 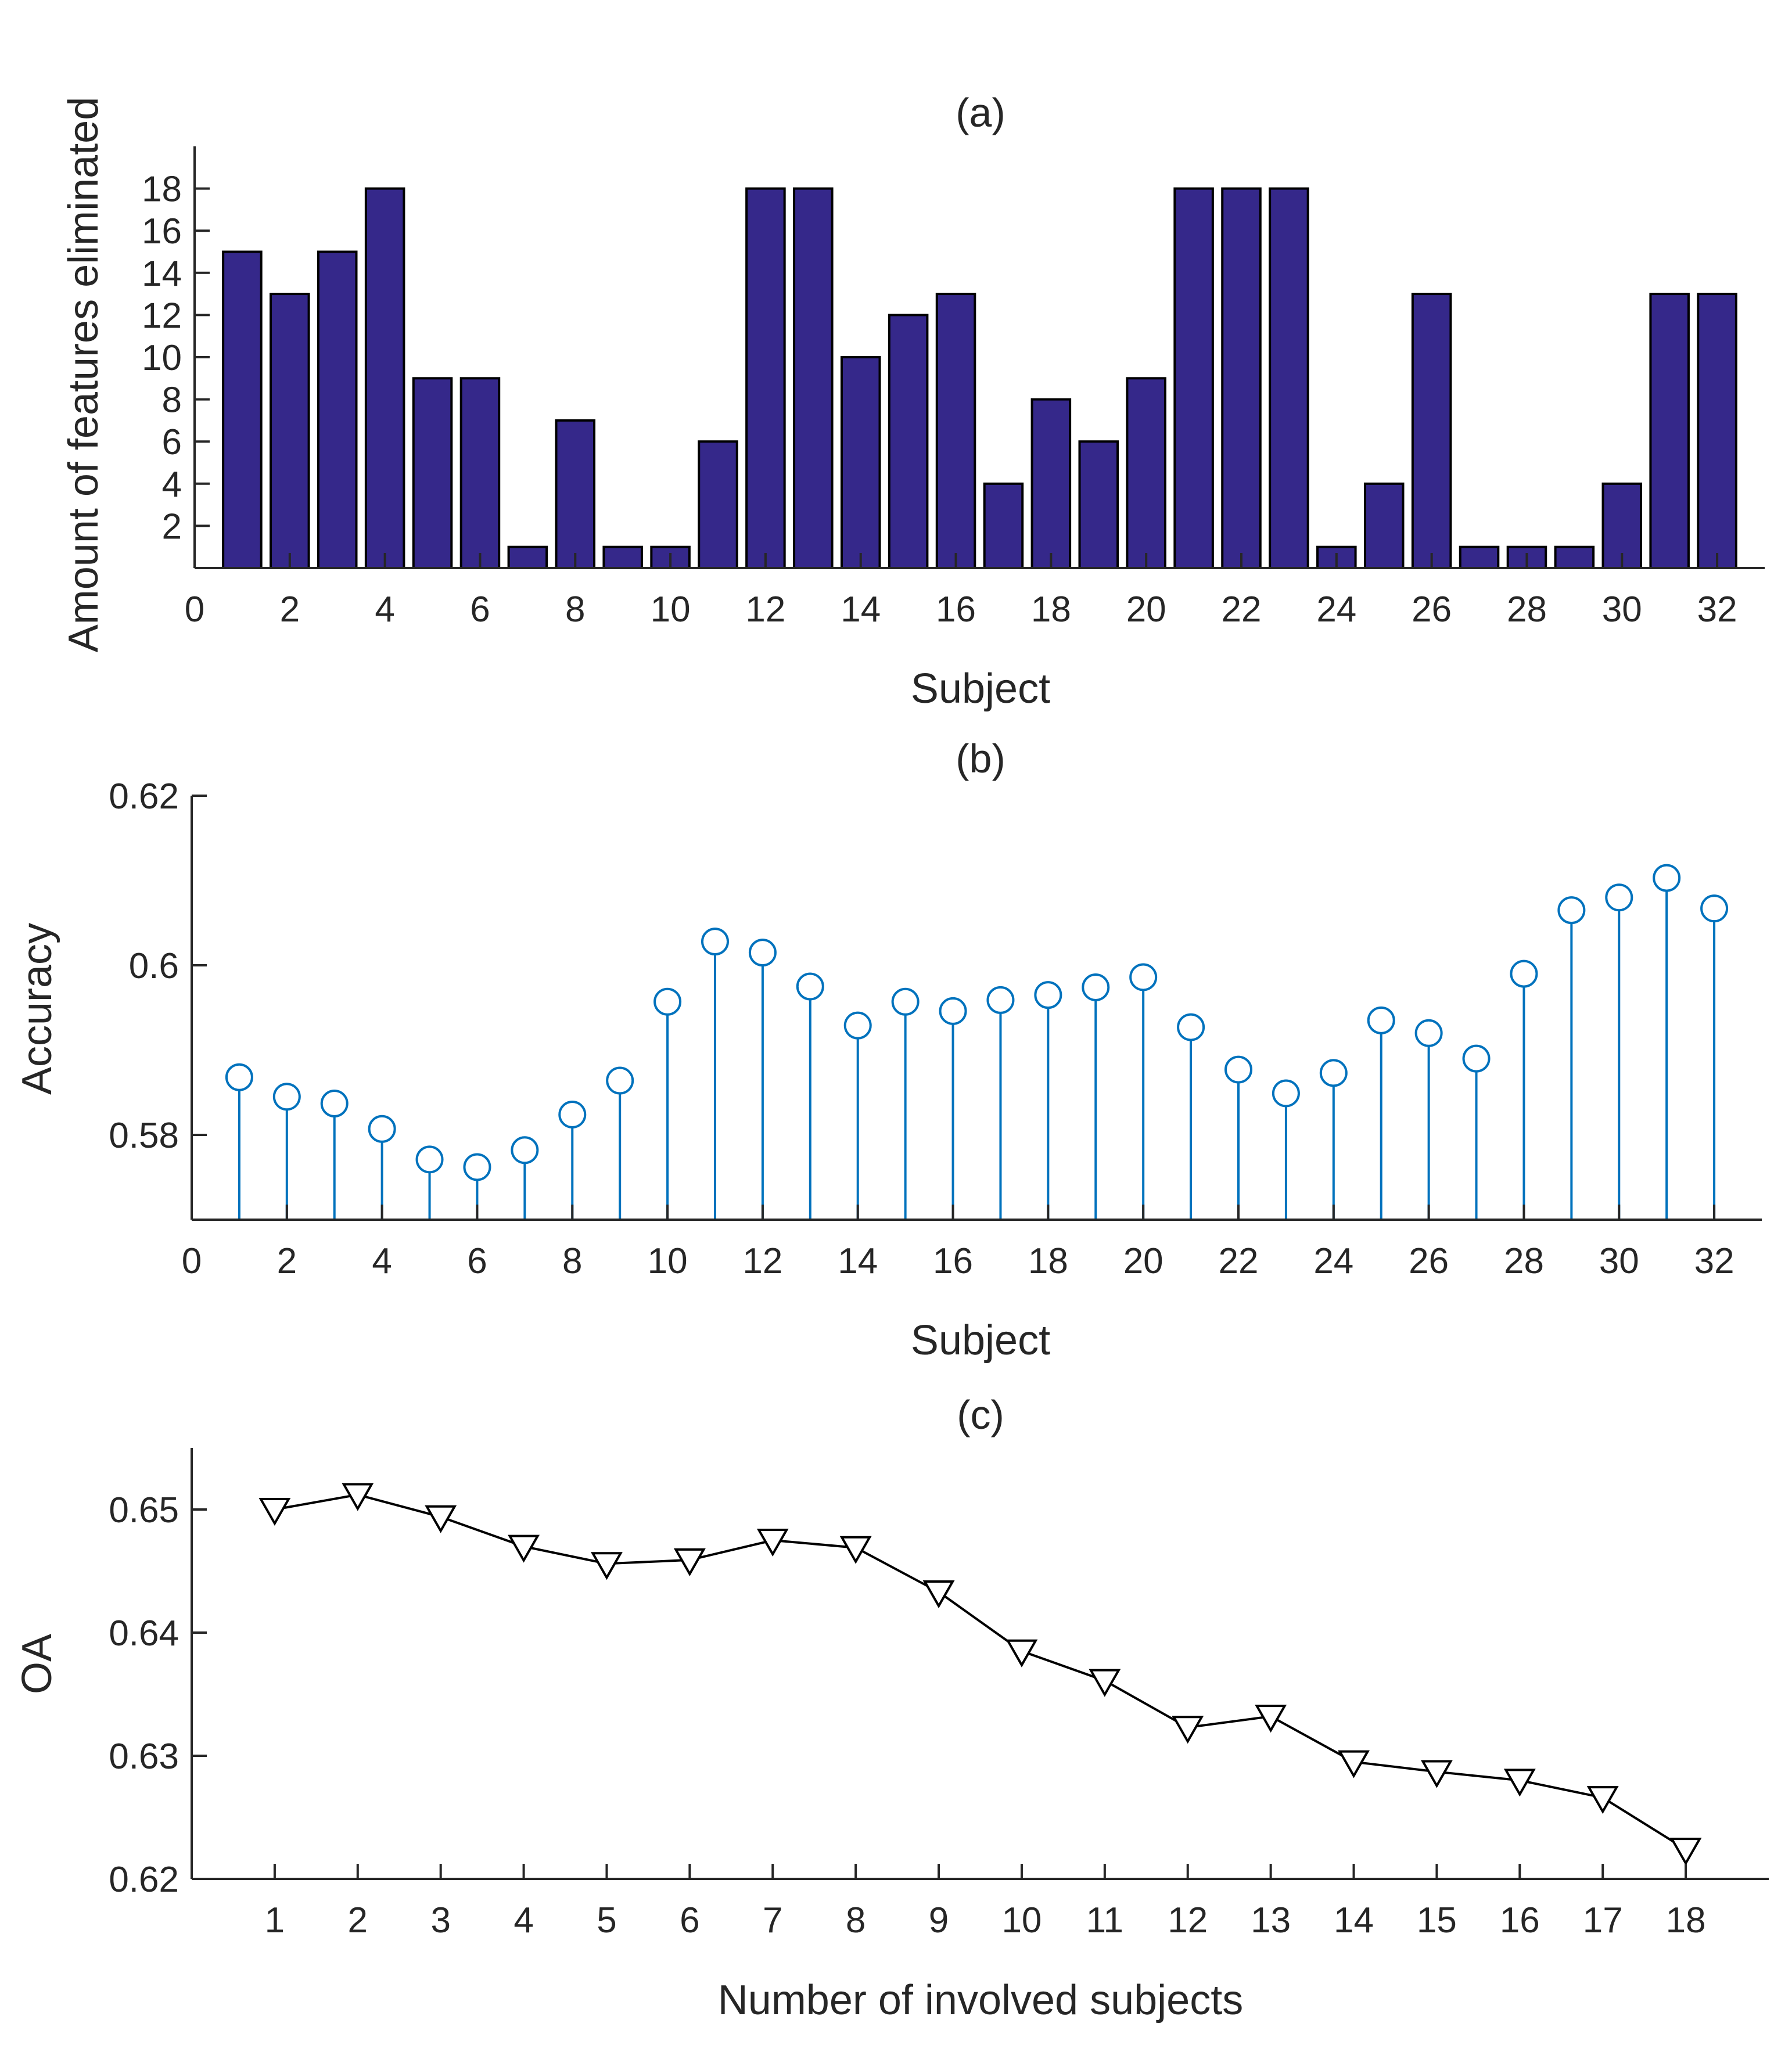 I want to click on panel-a-ylabel: Amount of features eliminated, so click(x=83, y=375).